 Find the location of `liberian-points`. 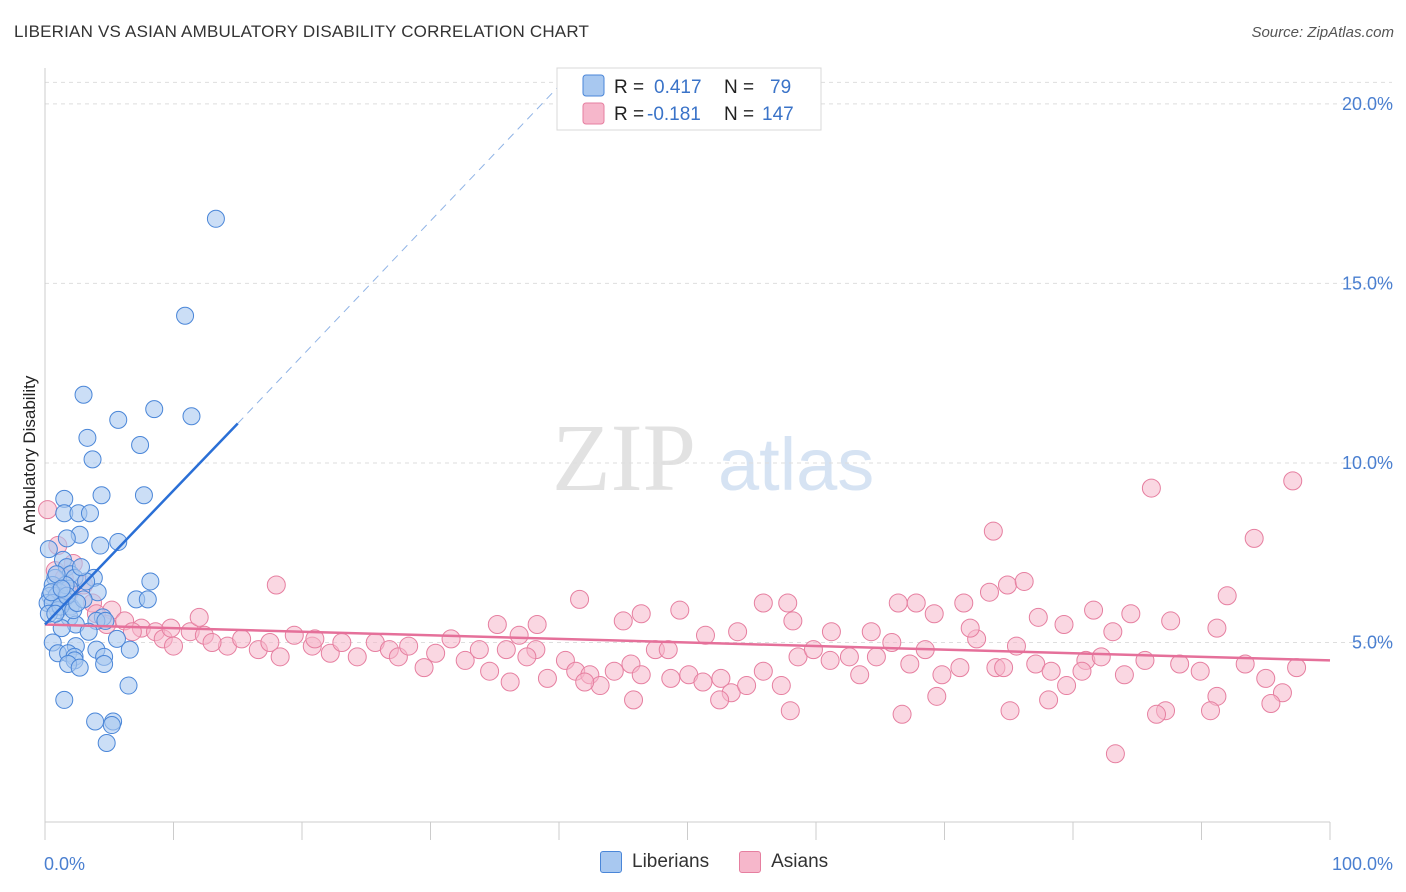

liberian-points is located at coordinates (131, 481).